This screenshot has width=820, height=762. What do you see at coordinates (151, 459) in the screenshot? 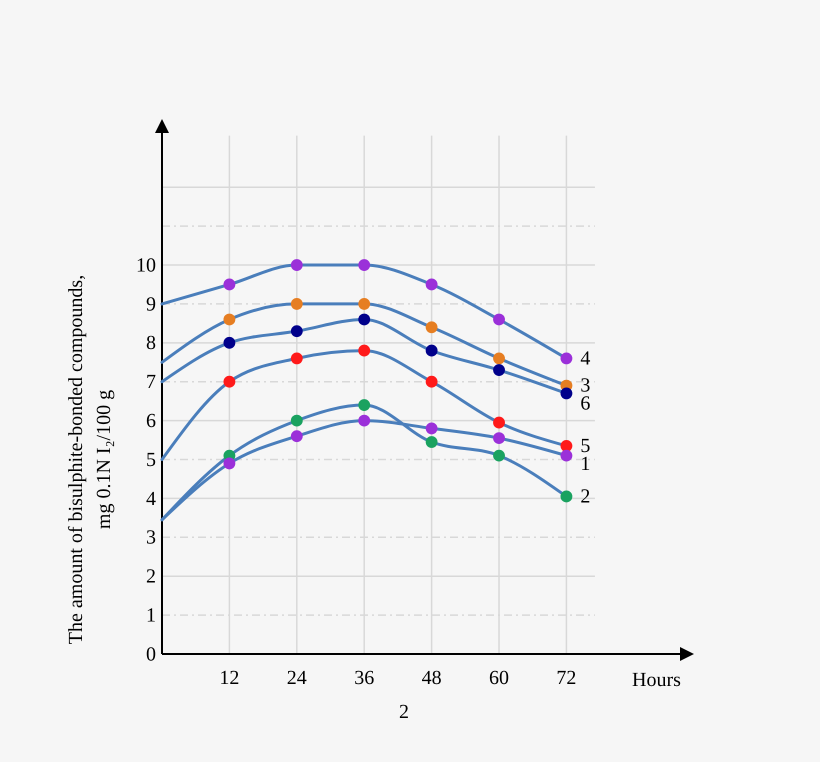
I see `y-tick-label: 5` at bounding box center [151, 459].